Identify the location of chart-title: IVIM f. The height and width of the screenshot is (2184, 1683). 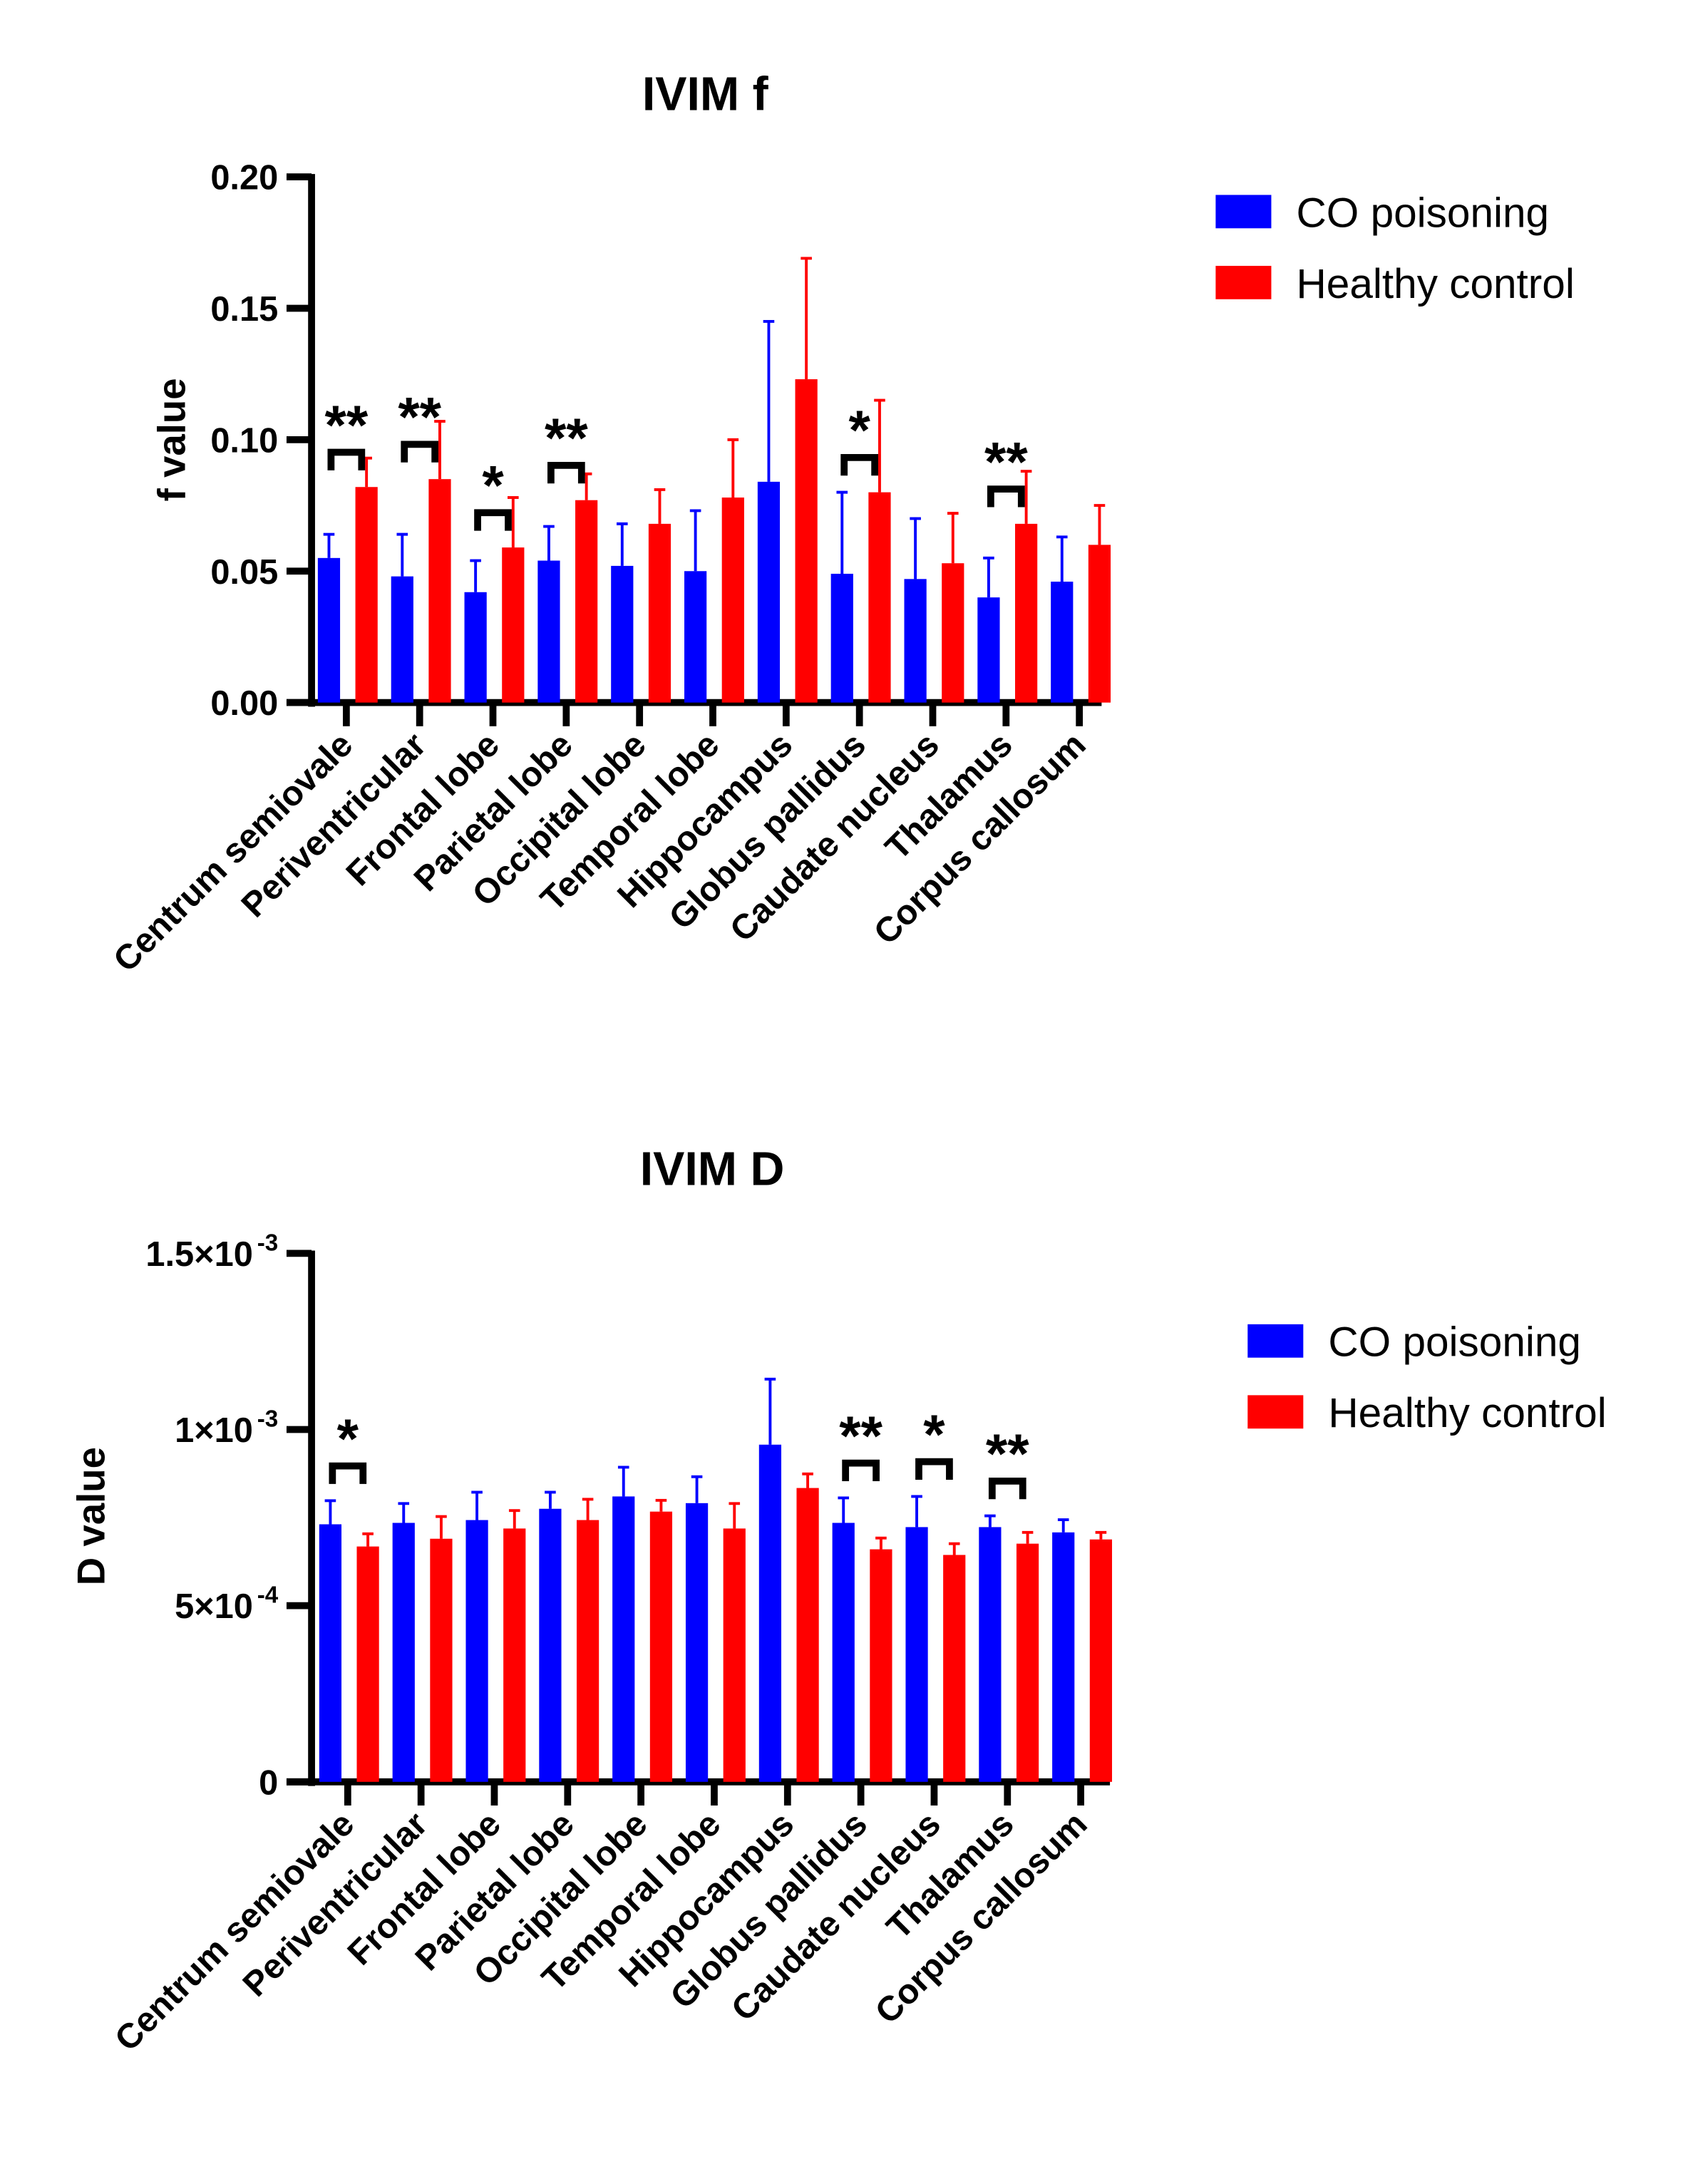
(706, 94).